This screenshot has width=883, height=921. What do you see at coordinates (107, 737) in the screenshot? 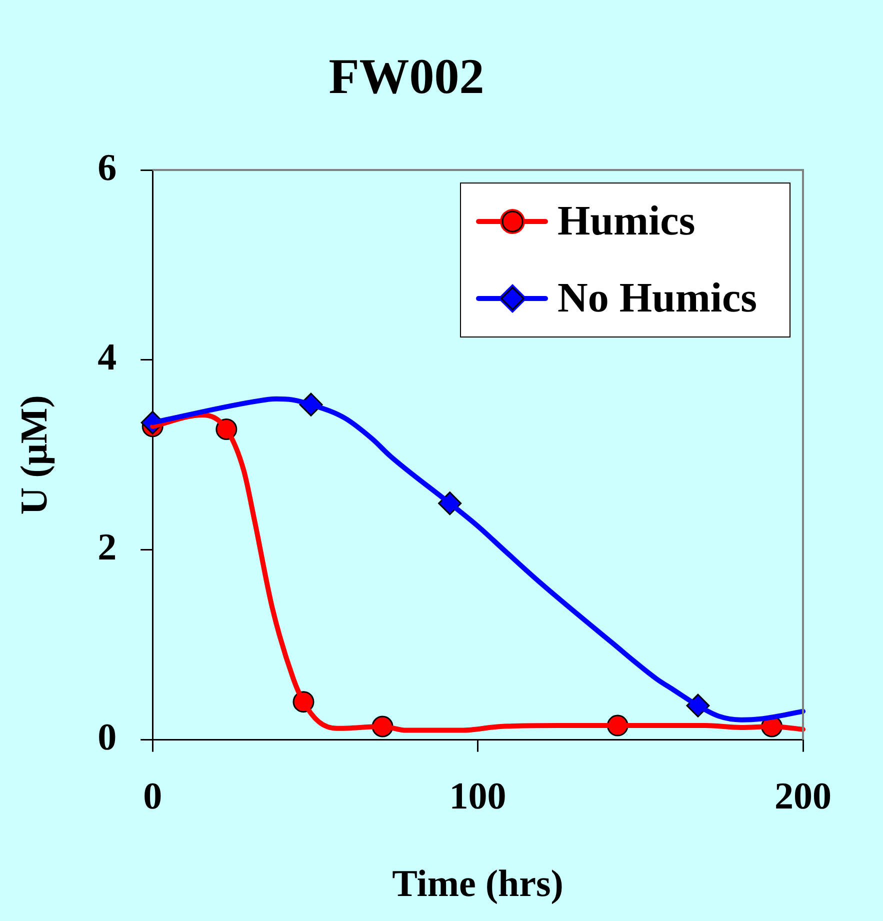
I see `y-tick-label: 0` at bounding box center [107, 737].